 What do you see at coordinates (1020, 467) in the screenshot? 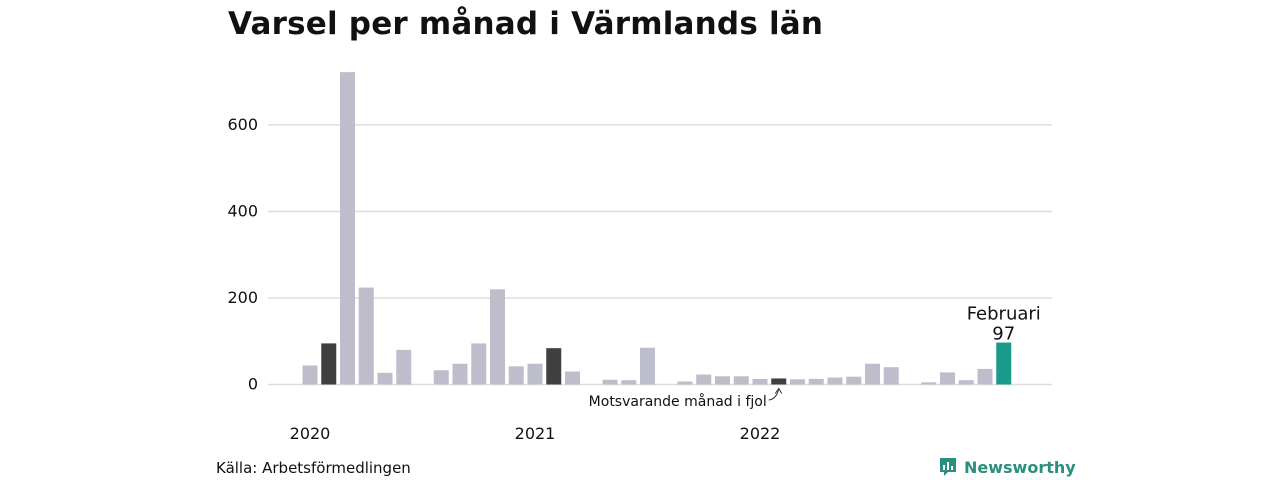
I see `brand-name: Newsworthy` at bounding box center [1020, 467].